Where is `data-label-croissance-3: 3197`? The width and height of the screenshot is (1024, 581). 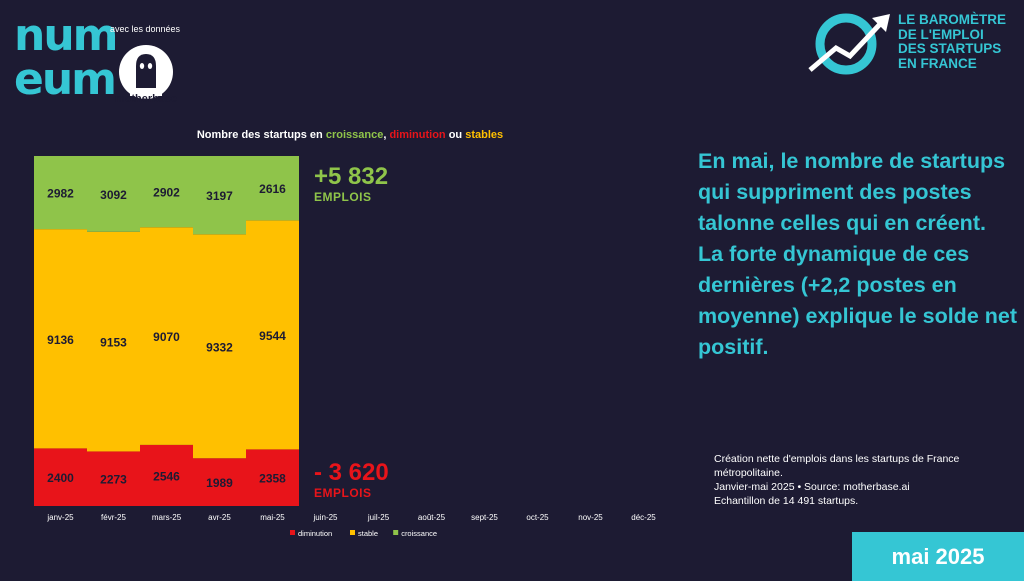 data-label-croissance-3: 3197 is located at coordinates (219, 196).